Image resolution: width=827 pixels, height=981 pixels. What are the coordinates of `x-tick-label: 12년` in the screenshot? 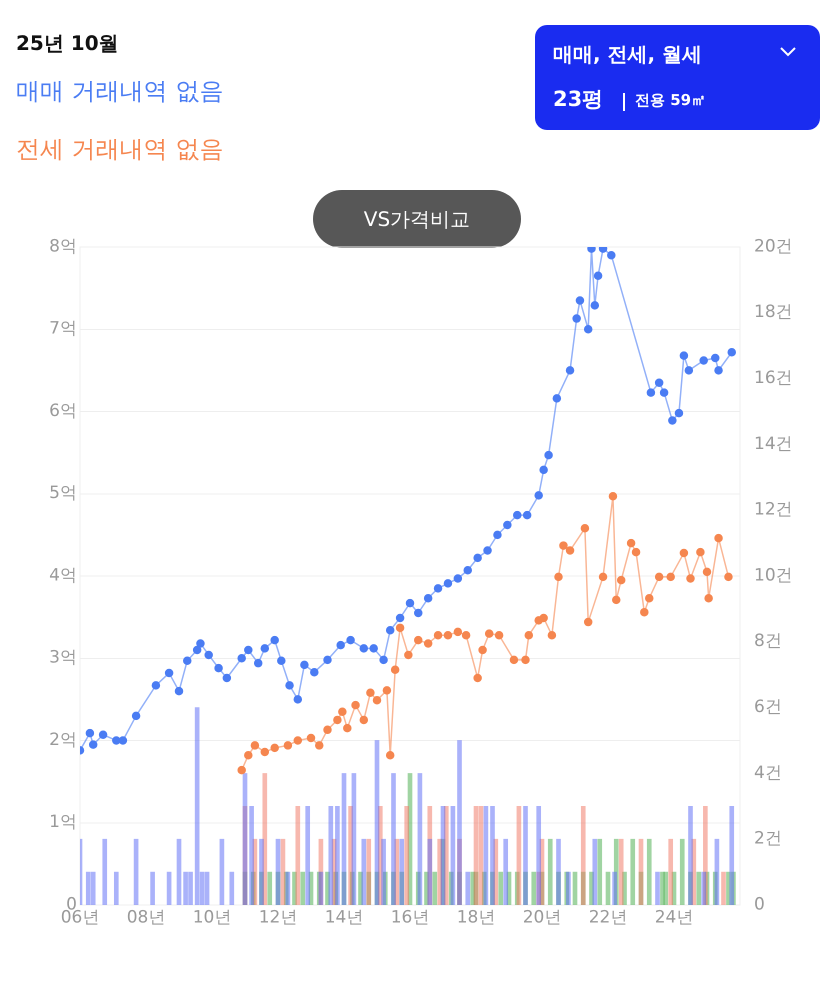 It's located at (278, 918).